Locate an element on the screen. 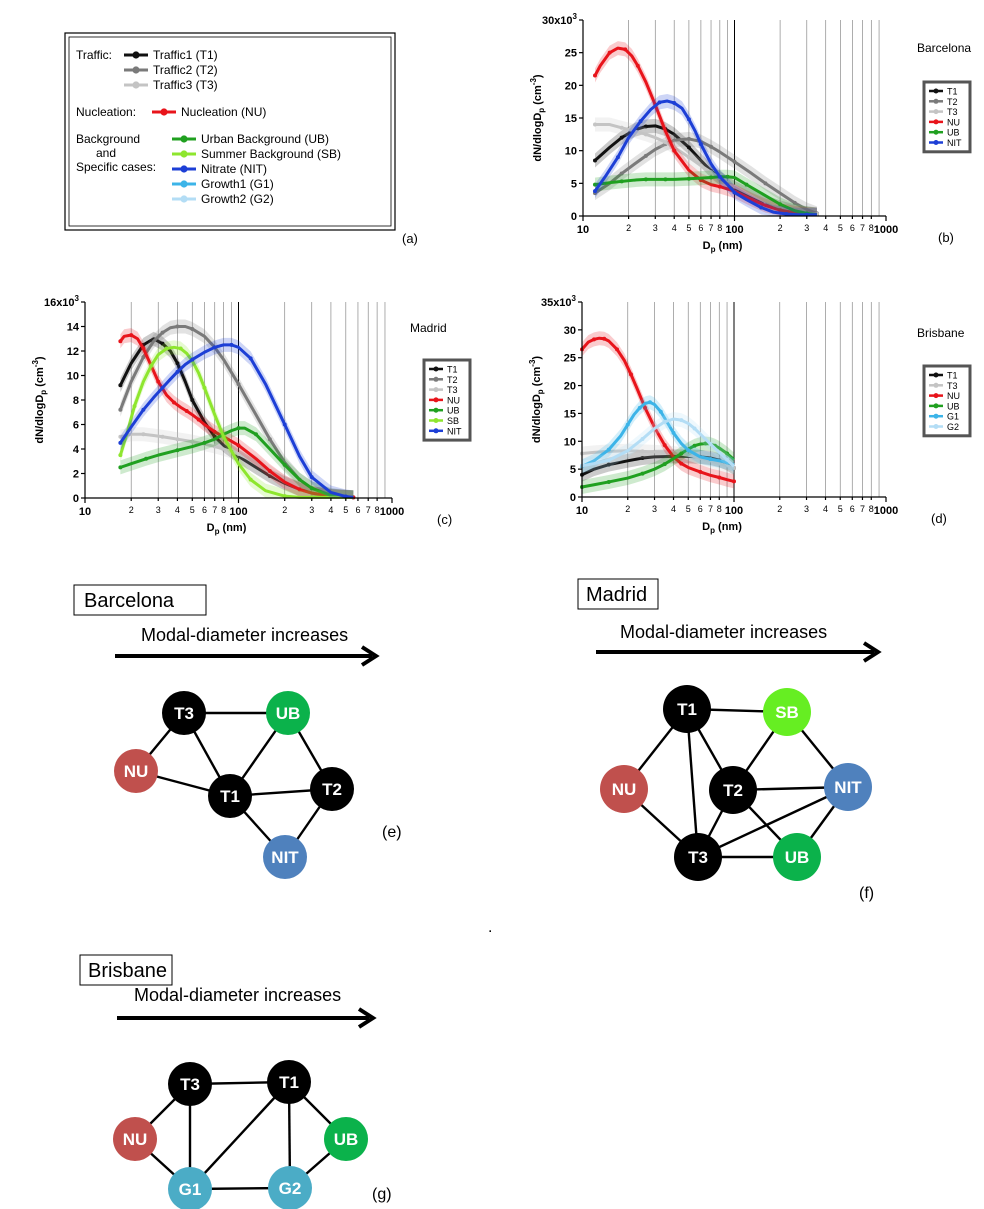 The image size is (984, 1209). city-label: Barcelona is located at coordinates (944, 48).